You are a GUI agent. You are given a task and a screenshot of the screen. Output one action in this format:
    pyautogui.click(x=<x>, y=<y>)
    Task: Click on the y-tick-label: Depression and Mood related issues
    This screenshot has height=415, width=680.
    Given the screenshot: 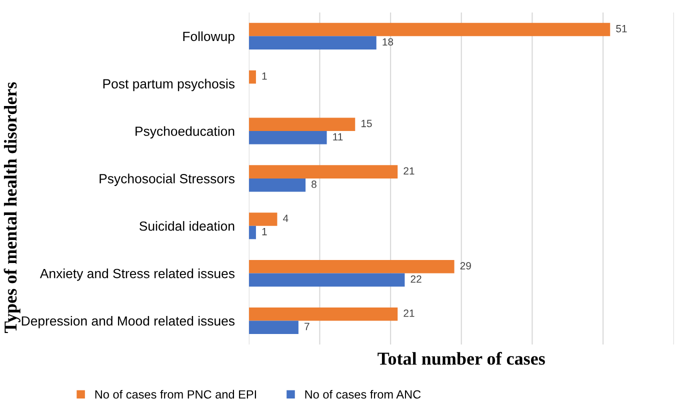 What is the action you would take?
    pyautogui.click(x=128, y=322)
    